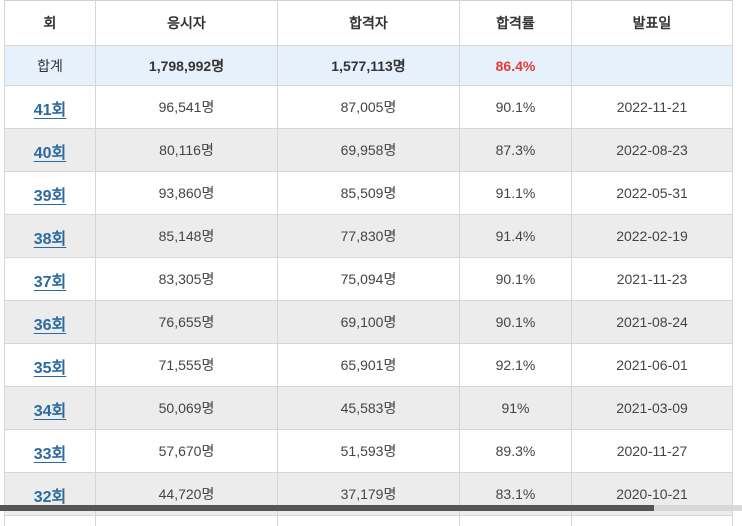 The height and width of the screenshot is (526, 742). What do you see at coordinates (369, 322) in the screenshot?
I see `passed-cell: 69,100명` at bounding box center [369, 322].